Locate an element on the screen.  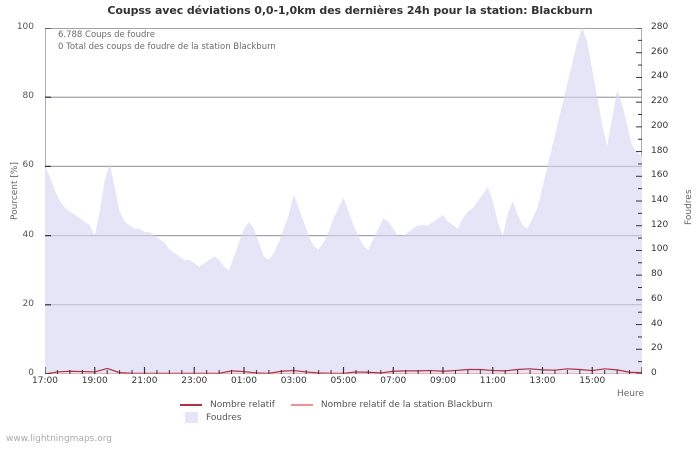
legend-item-nombre-relatif: Nombre relatif is located at coordinates (227, 405).